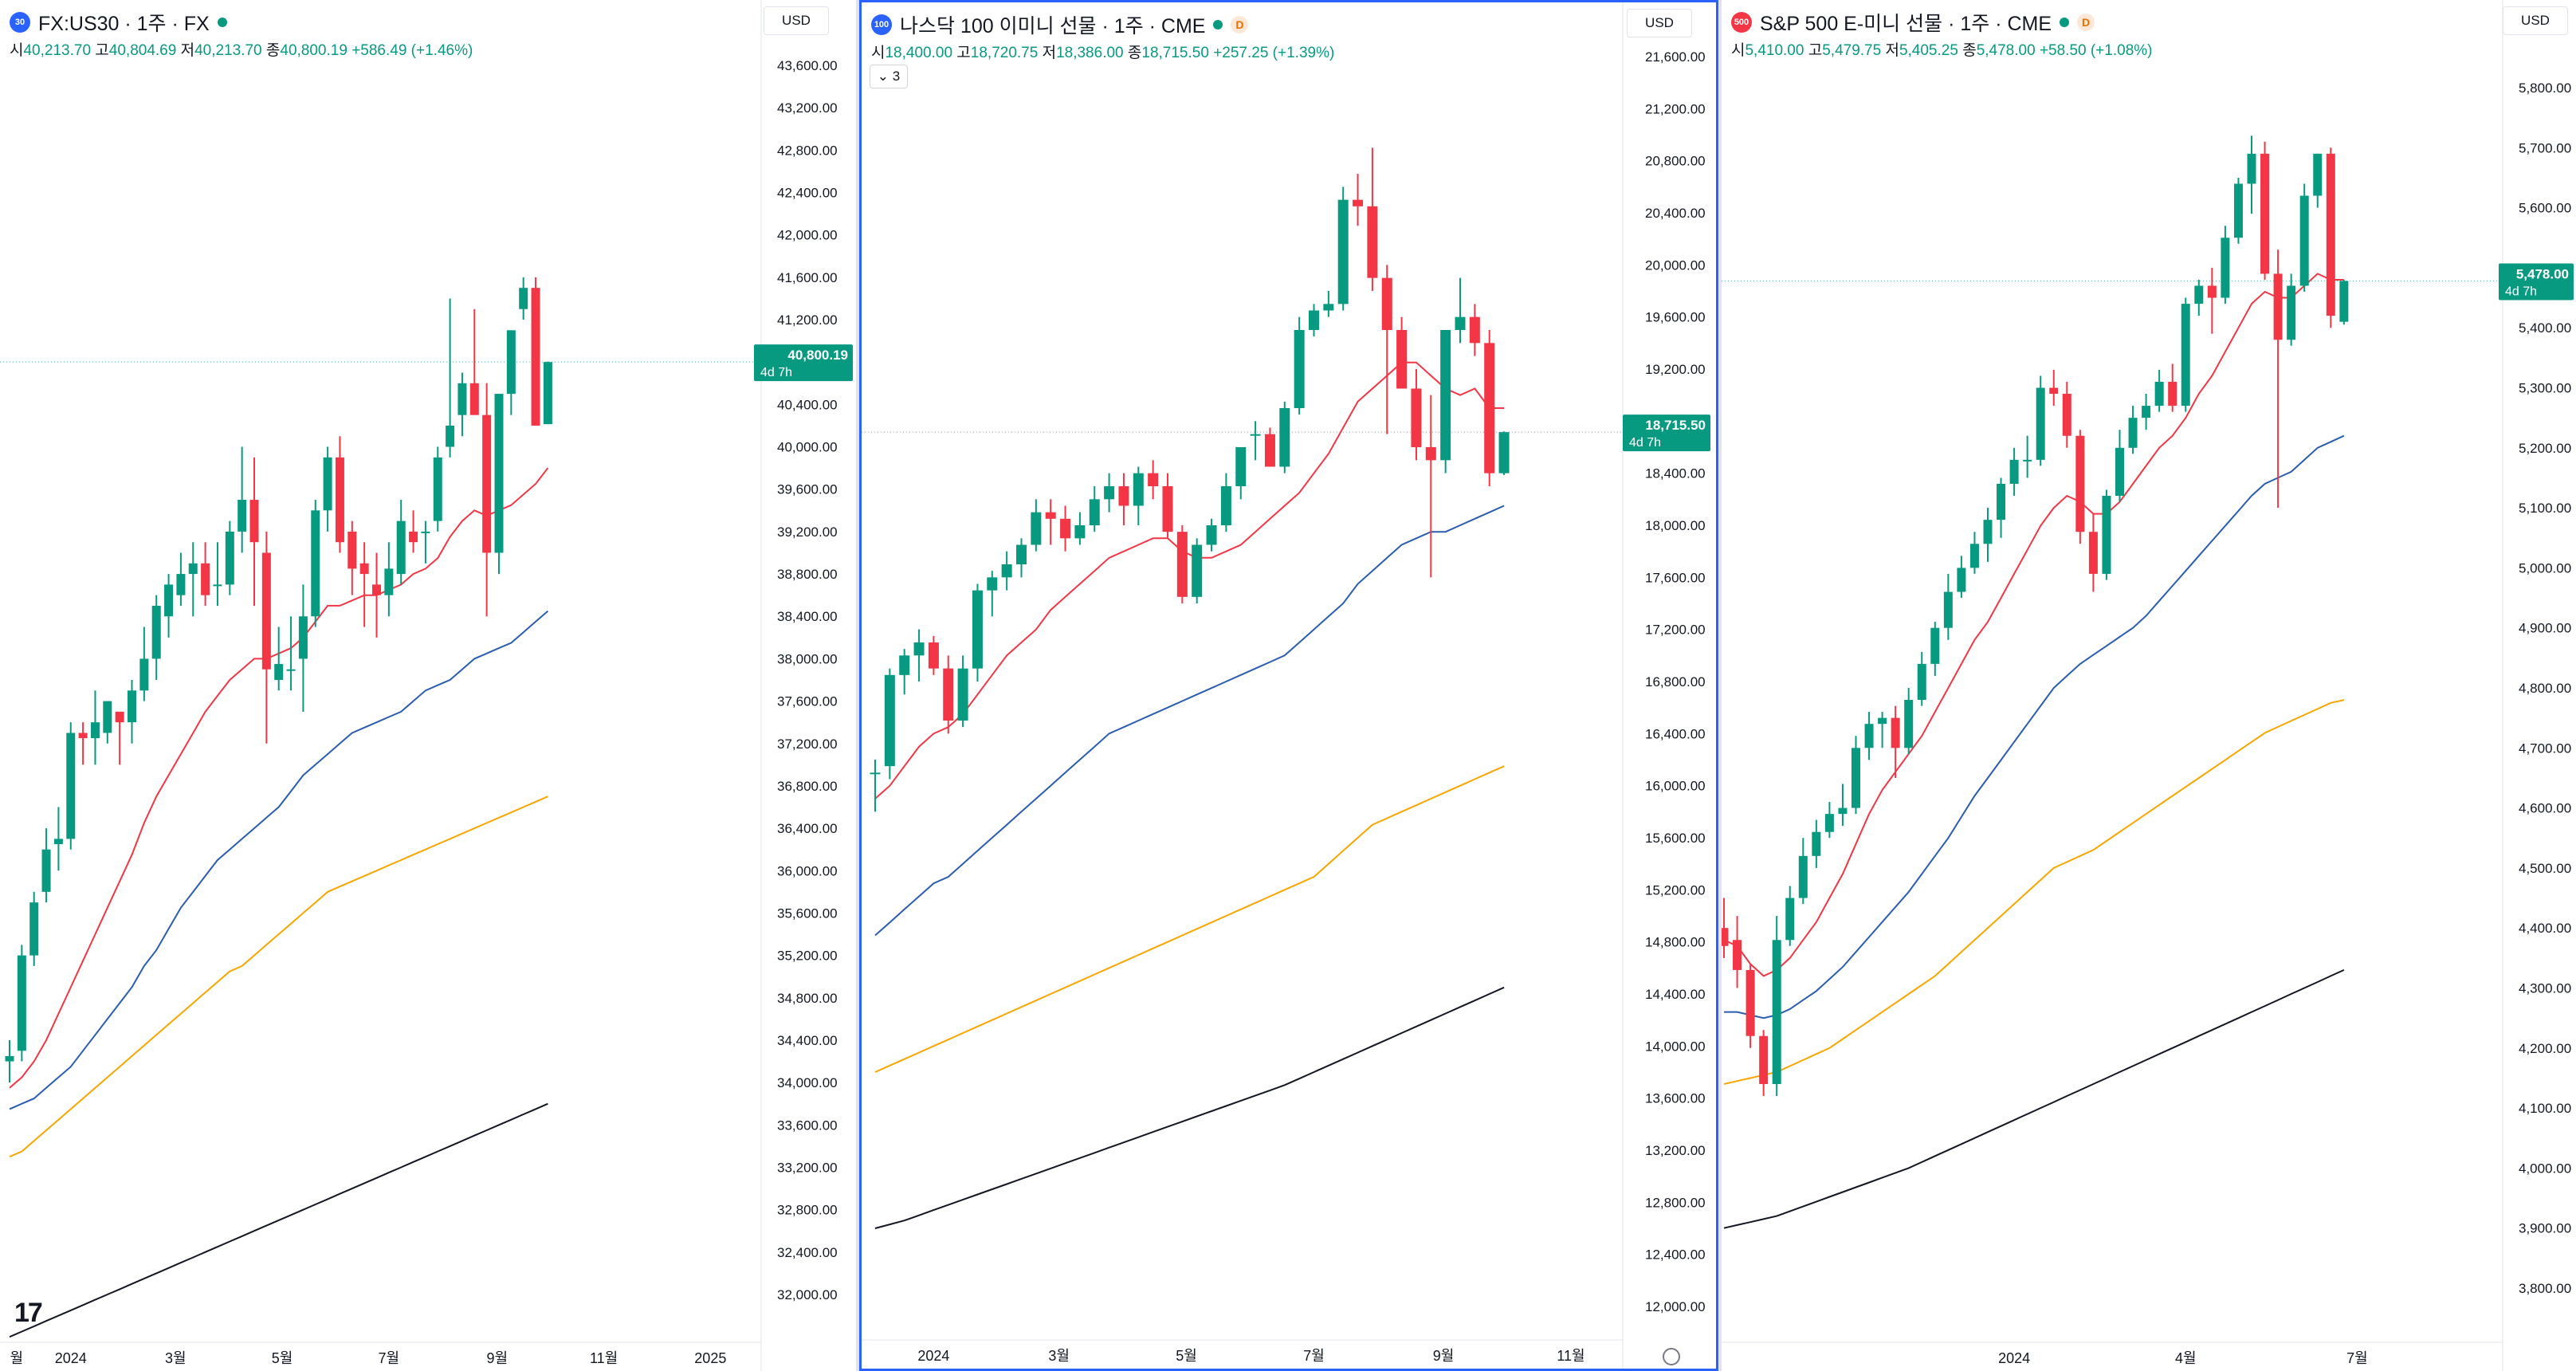 The height and width of the screenshot is (1371, 2576). What do you see at coordinates (1671, 1356) in the screenshot?
I see `settings-gear-icon` at bounding box center [1671, 1356].